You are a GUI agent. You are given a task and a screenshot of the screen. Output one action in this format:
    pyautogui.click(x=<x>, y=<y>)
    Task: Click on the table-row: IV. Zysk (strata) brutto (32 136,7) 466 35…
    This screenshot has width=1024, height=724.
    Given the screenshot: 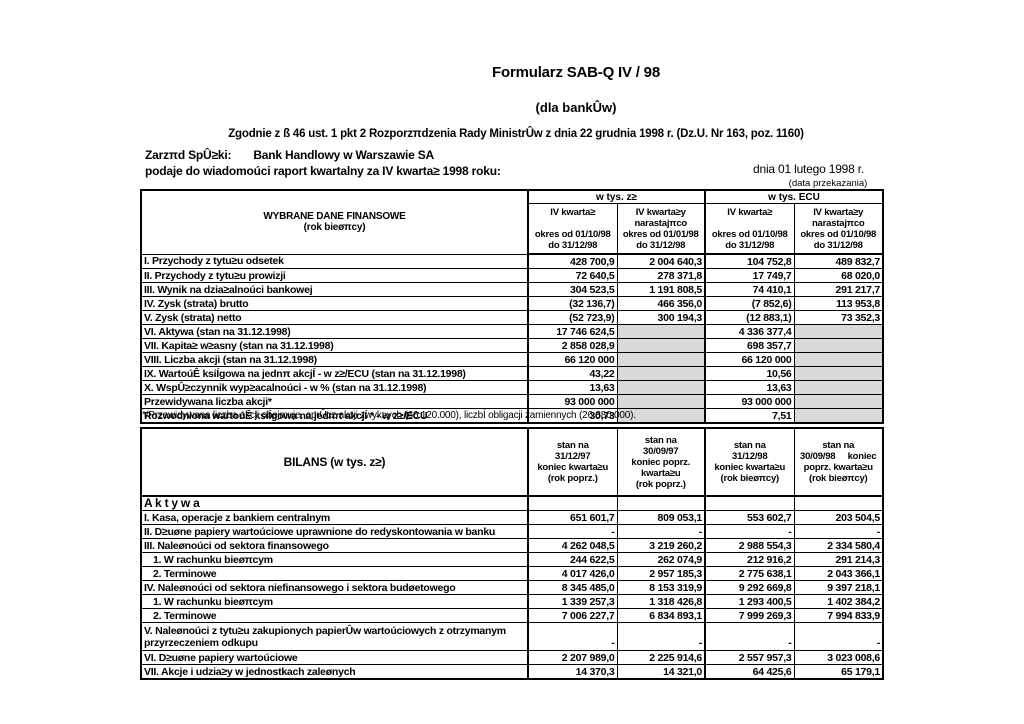 What is the action you would take?
    pyautogui.click(x=512, y=303)
    